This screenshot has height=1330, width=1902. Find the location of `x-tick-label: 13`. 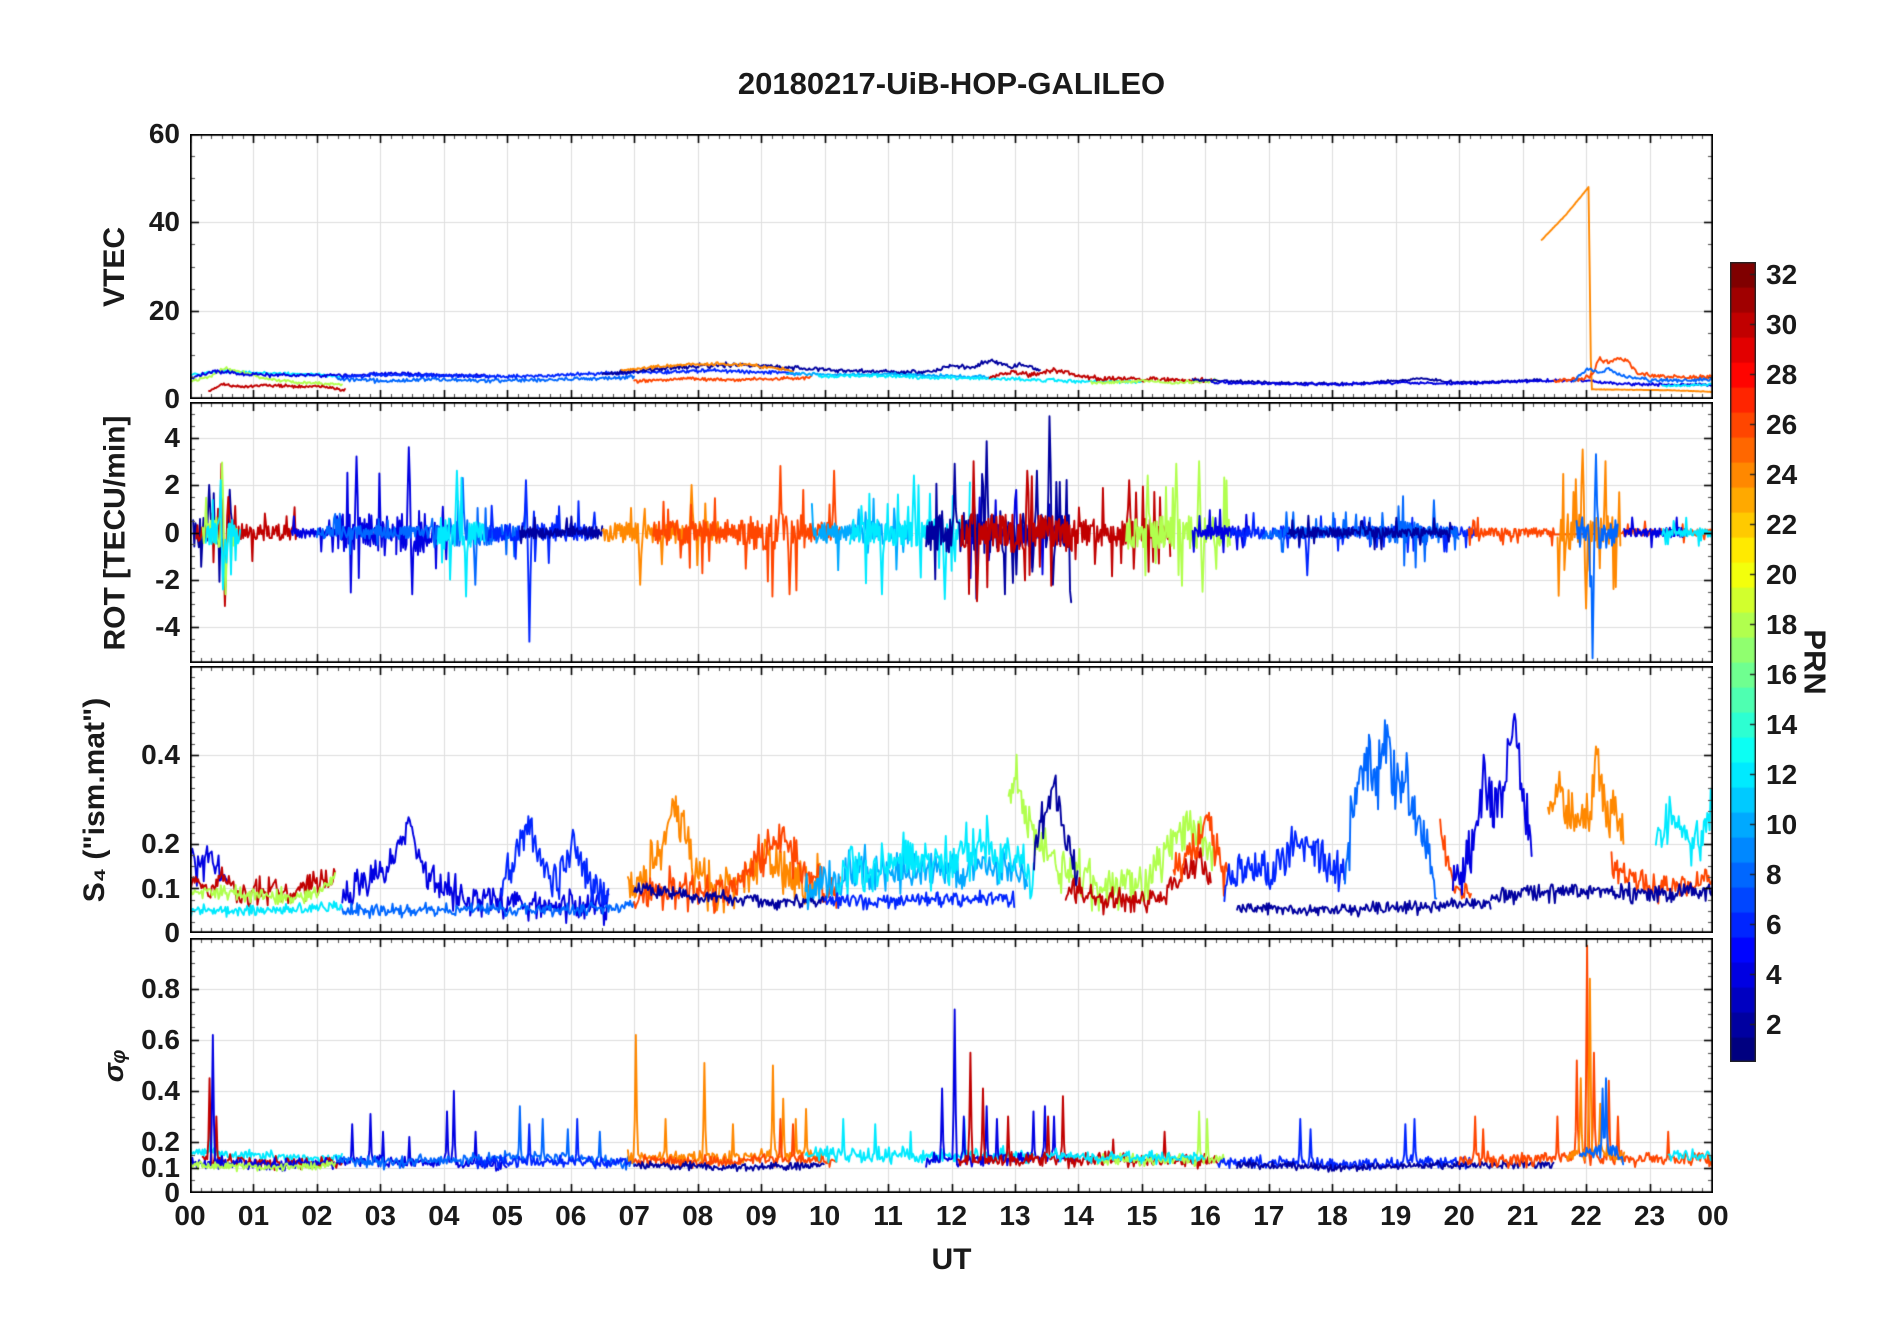

x-tick-label: 13 is located at coordinates (1015, 1215).